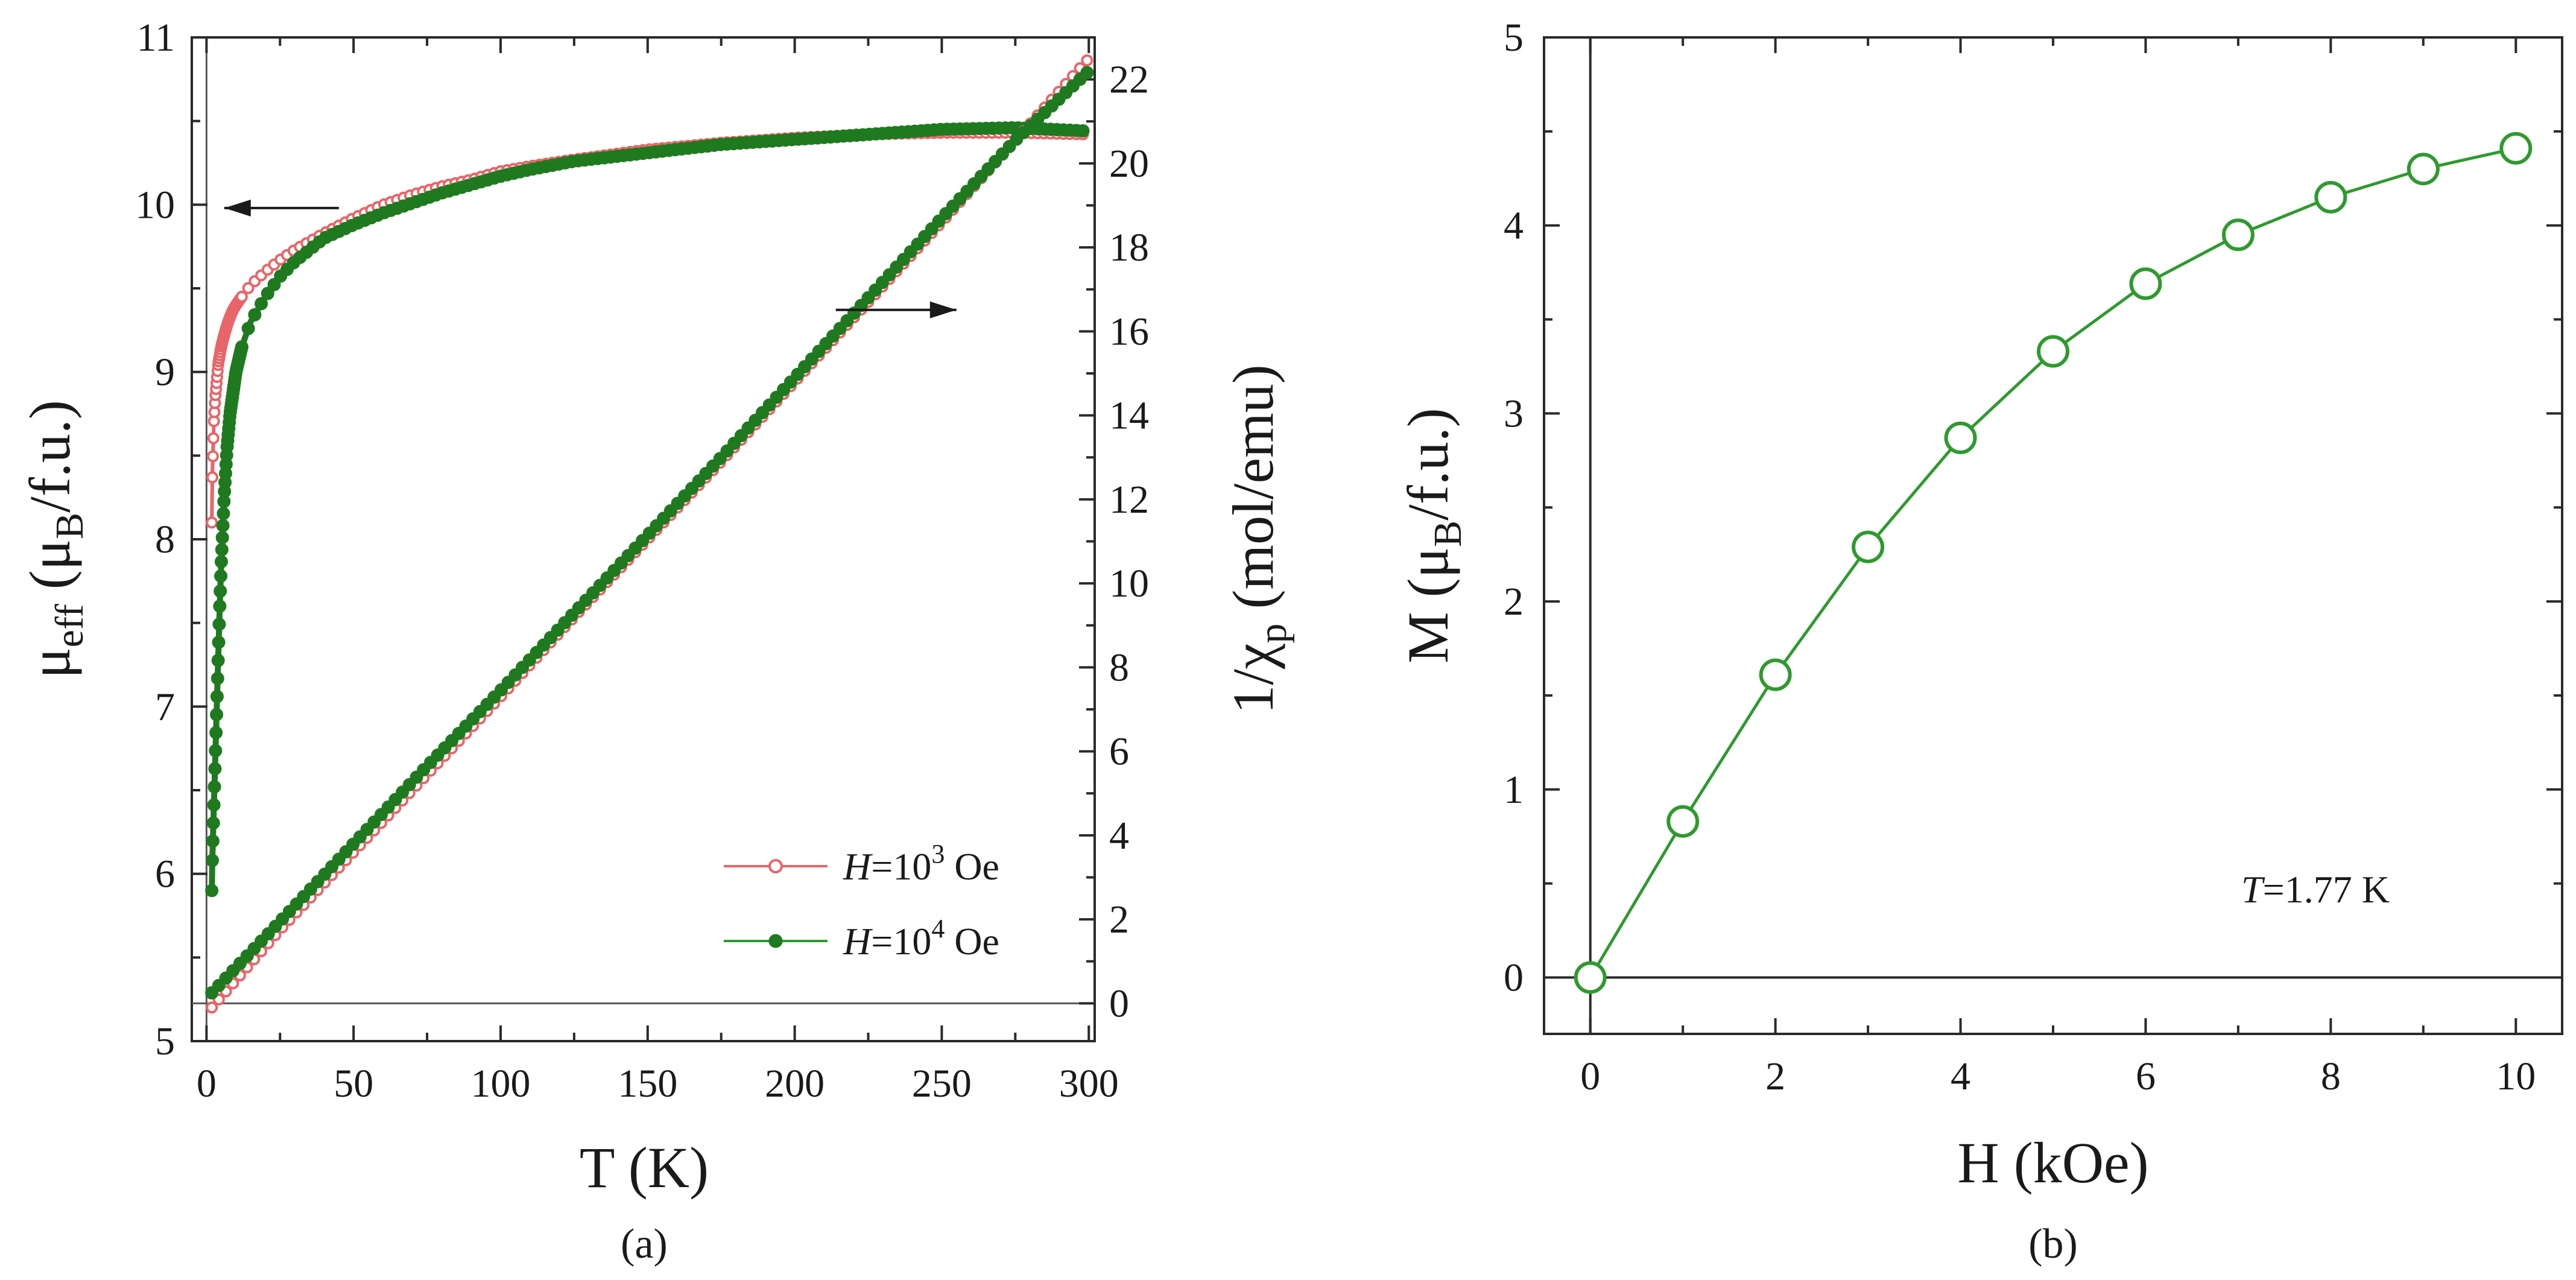 The image size is (2576, 1280). I want to click on legend-h1e3-eq: =10, so click(901, 866).